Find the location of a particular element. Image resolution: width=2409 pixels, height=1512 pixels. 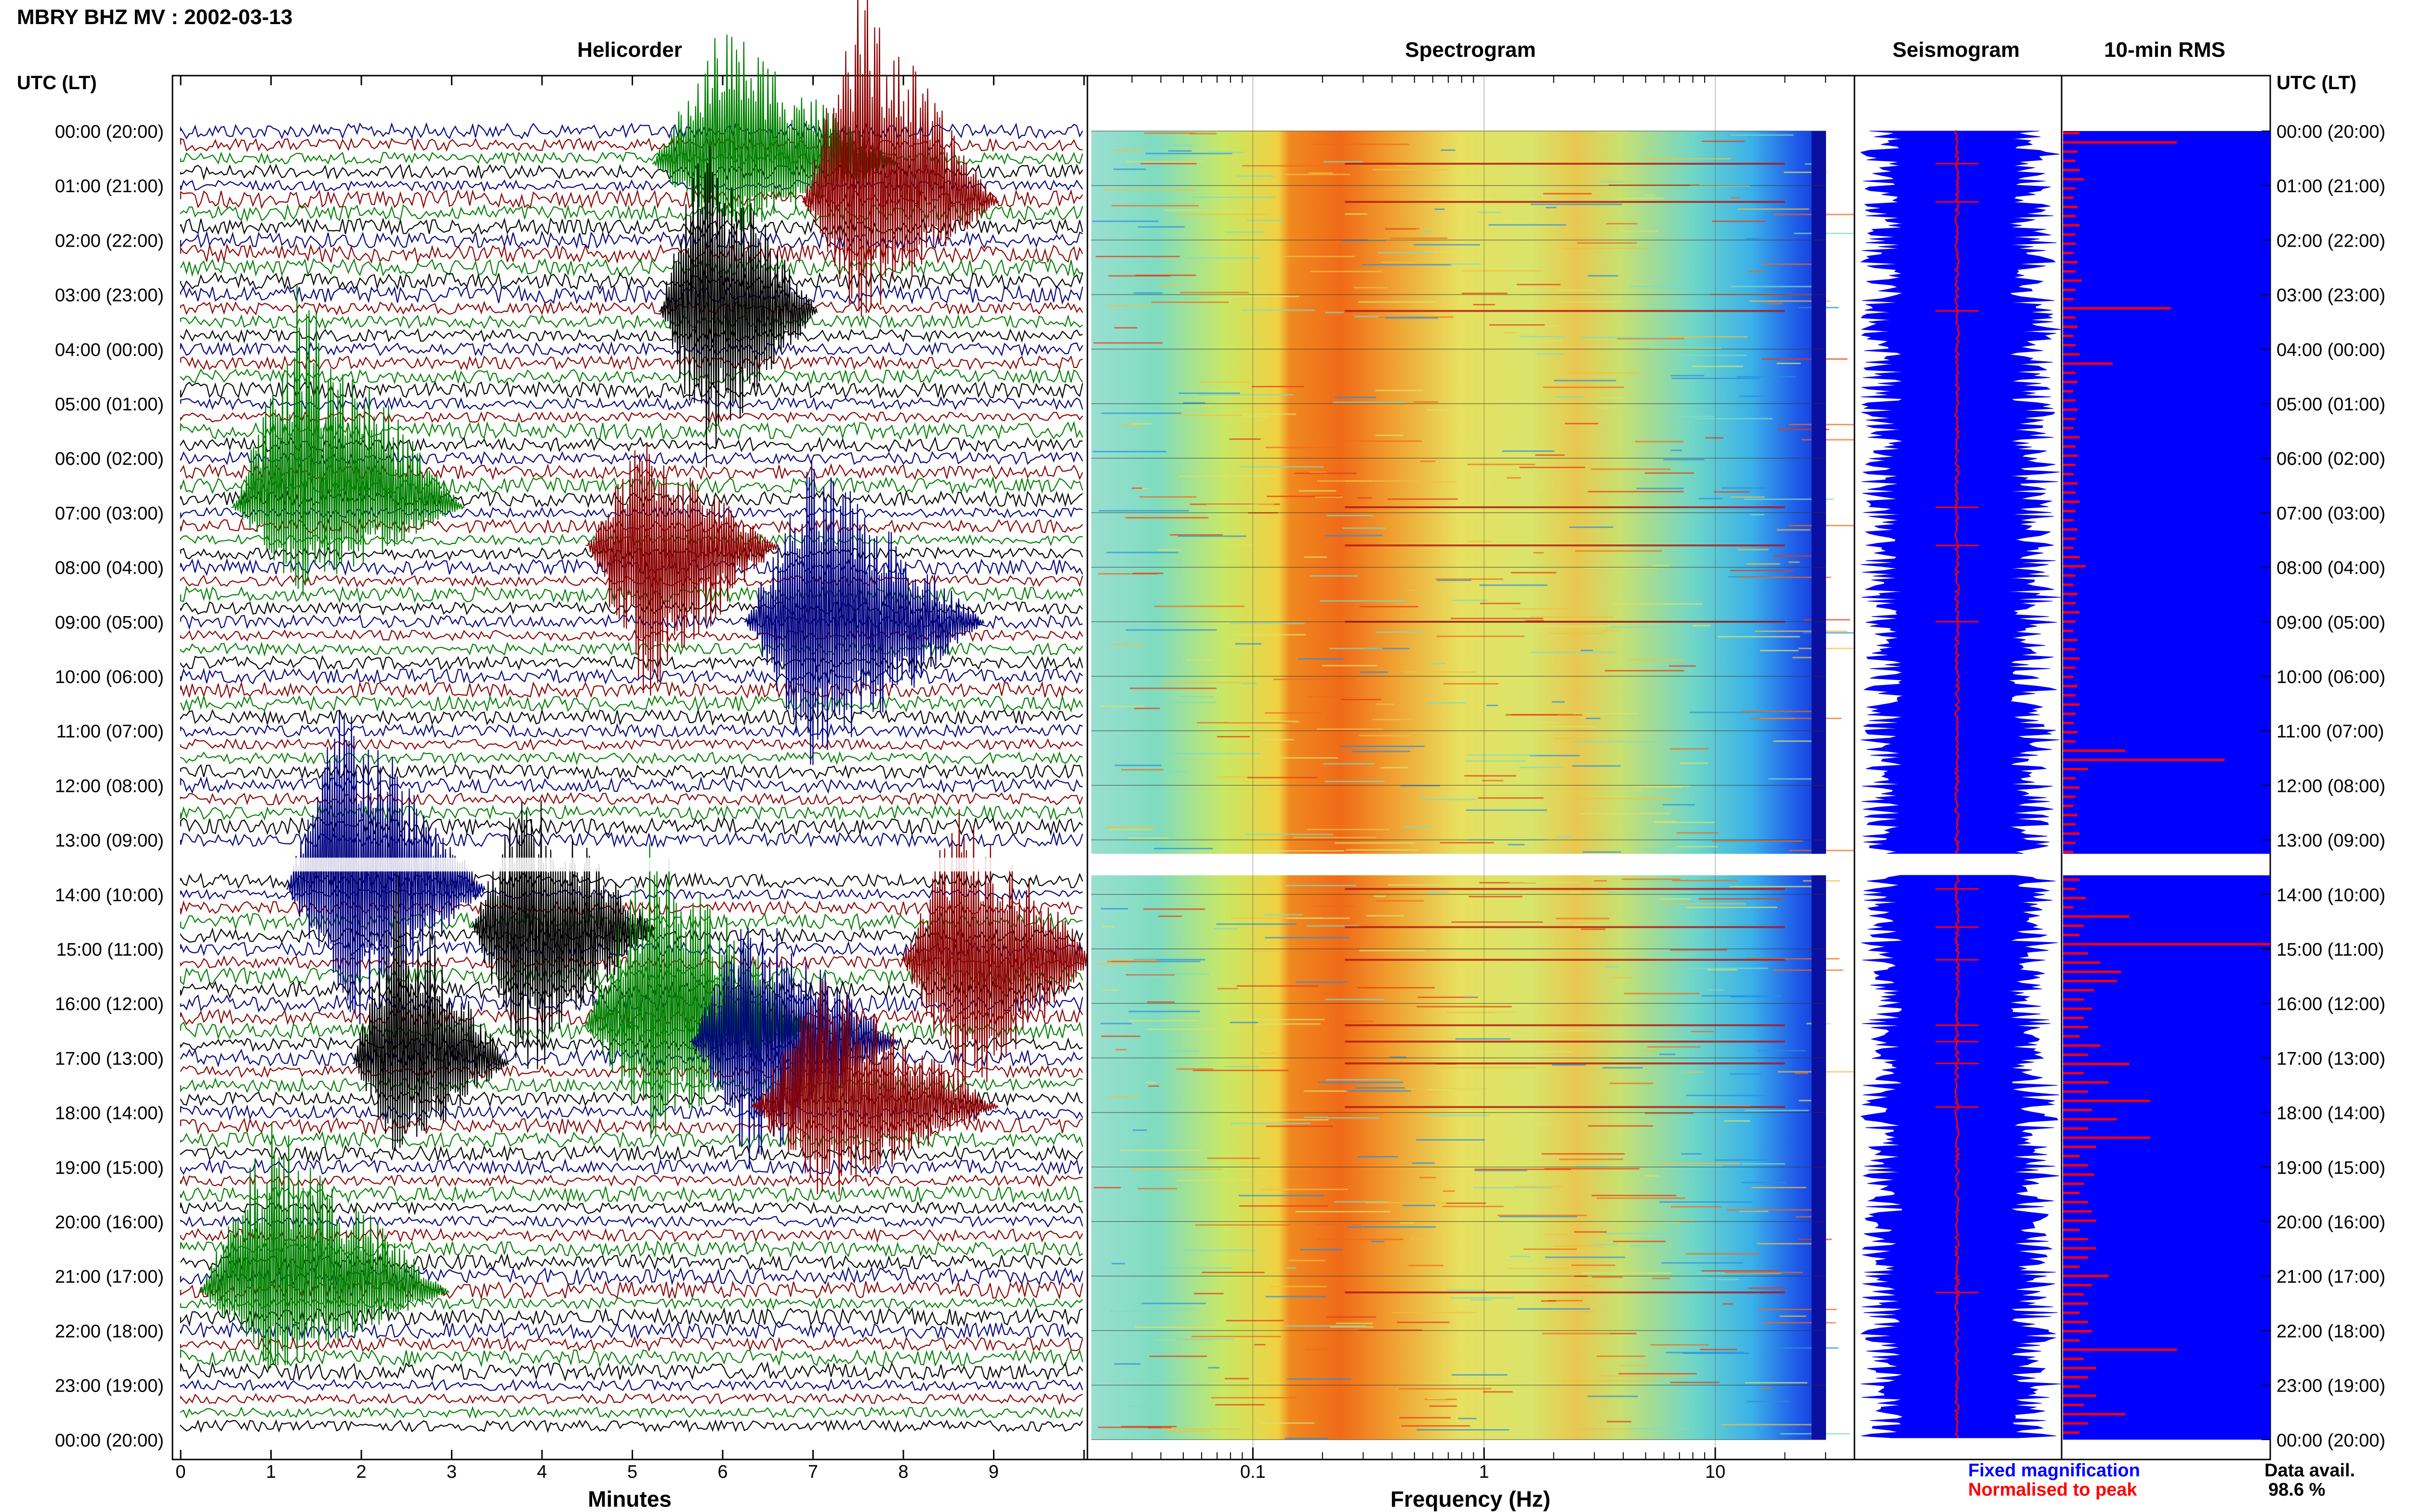

time-label-right: 03:00 (23:00) is located at coordinates (2331, 296).